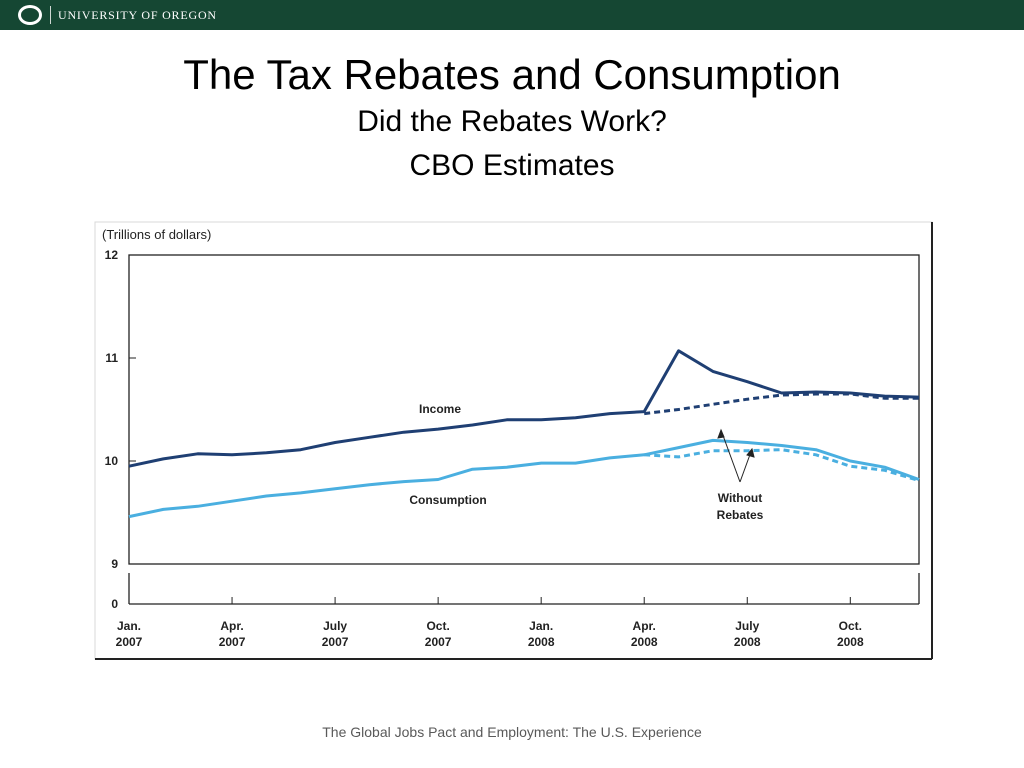  Describe the element at coordinates (112, 461) in the screenshot. I see `y-tick-label-2: 10` at that location.